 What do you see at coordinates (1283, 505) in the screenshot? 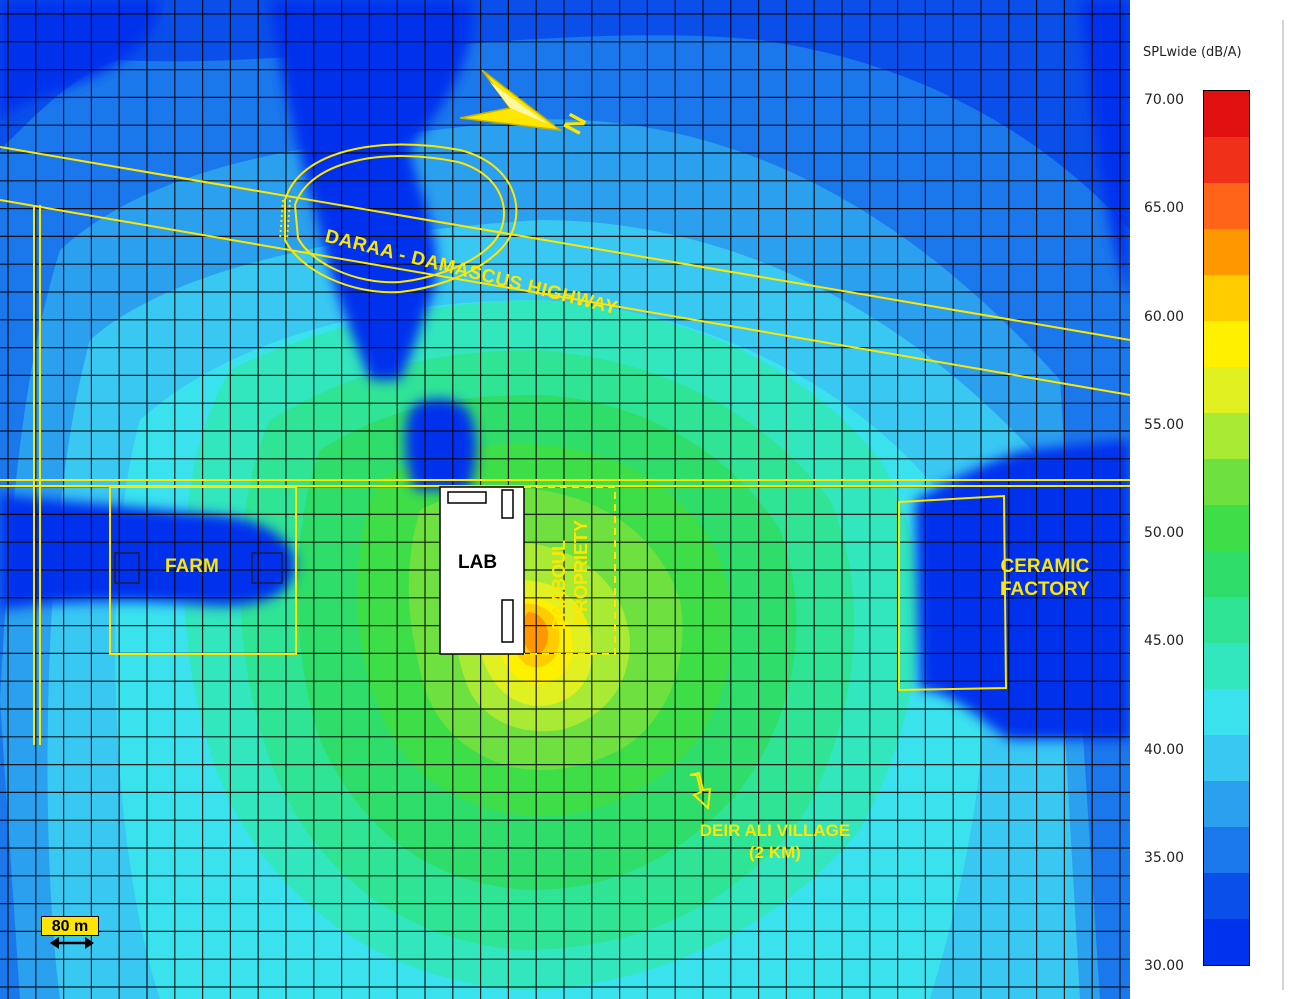
I see `legend-divider` at bounding box center [1283, 505].